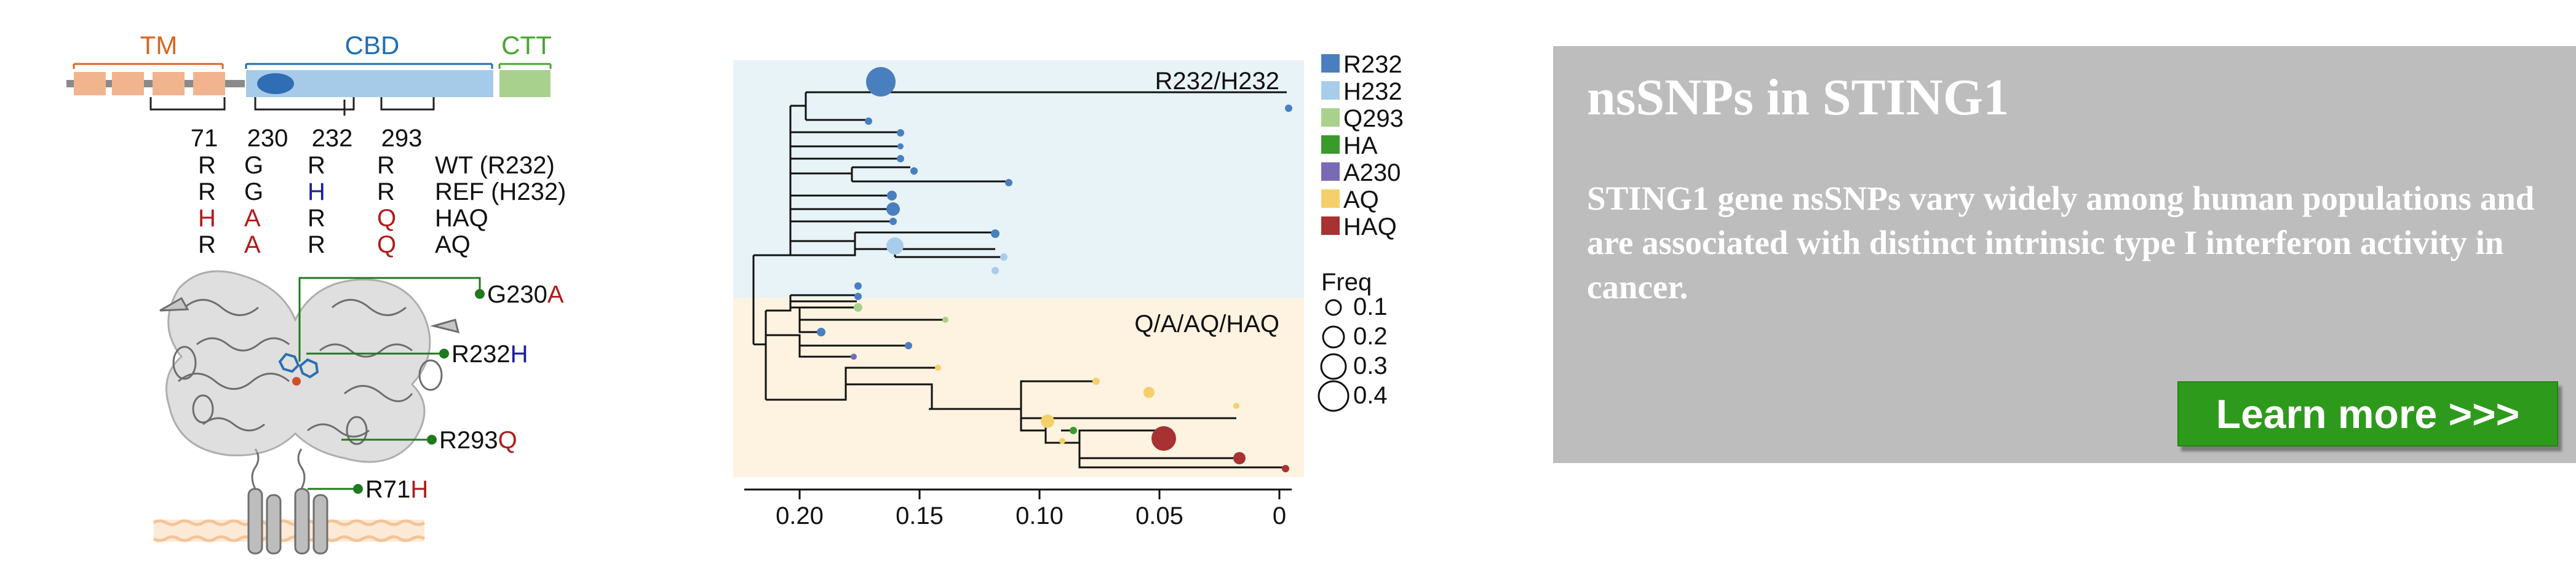 This screenshot has height=567, width=2576. I want to click on residue-71: H, so click(207, 218).